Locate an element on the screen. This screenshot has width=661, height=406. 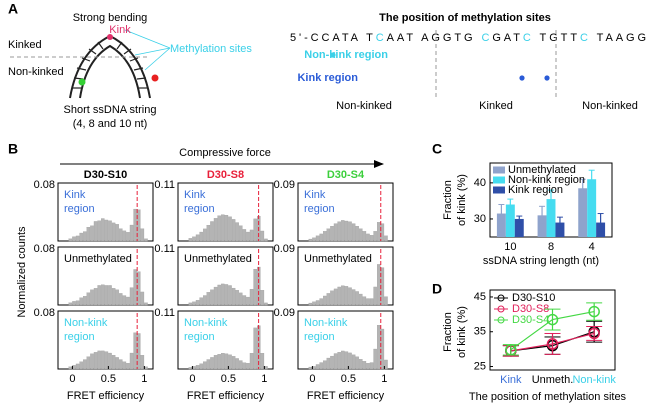
y-tick-label: 40 is located at coordinates (480, 183).